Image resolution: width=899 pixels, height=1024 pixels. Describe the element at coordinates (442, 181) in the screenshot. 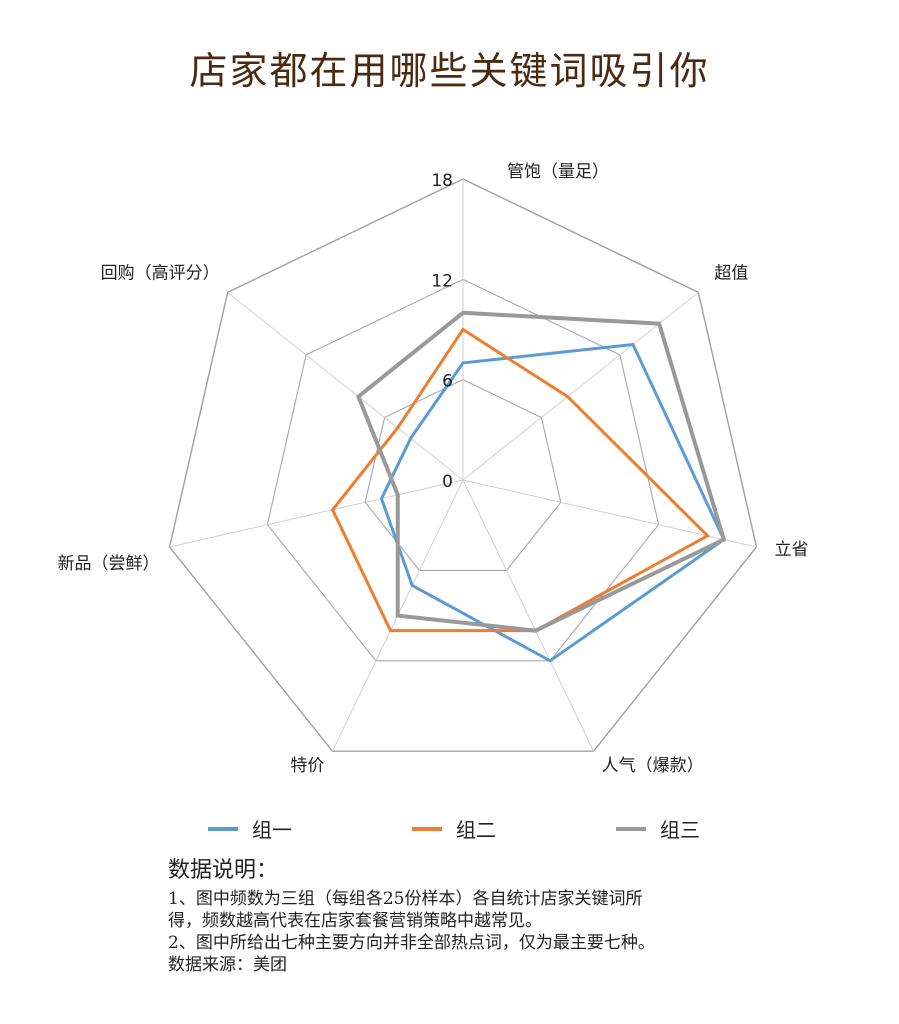

I see `tick-label-3: 18` at that location.